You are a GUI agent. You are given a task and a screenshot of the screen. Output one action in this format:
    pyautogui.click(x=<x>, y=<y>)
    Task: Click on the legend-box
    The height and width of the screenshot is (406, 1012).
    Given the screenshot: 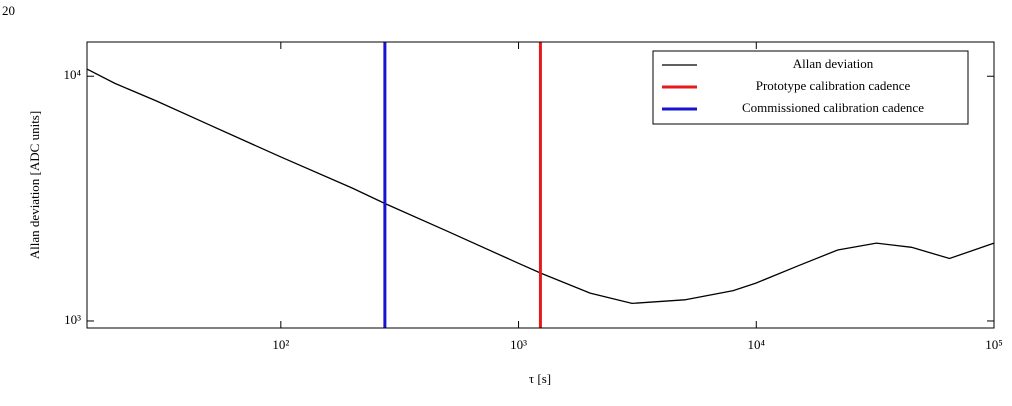 What is the action you would take?
    pyautogui.click(x=810, y=87)
    